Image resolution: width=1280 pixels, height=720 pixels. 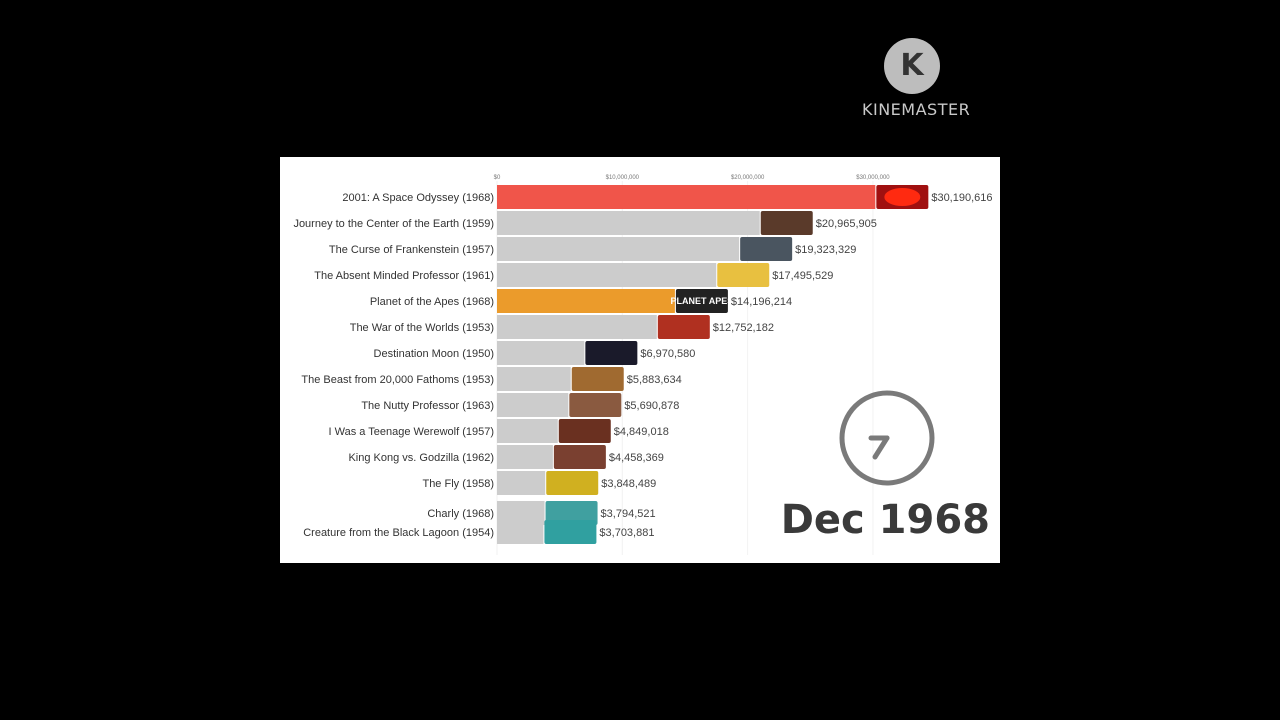 I want to click on value-label: $20,965,905, so click(x=846, y=224).